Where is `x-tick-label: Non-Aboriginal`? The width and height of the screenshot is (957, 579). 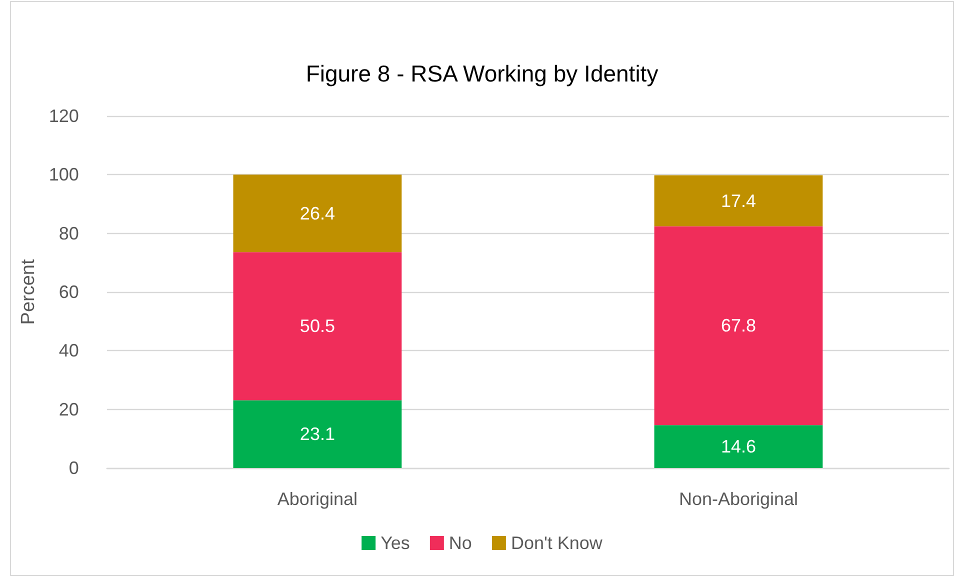 x-tick-label: Non-Aboriginal is located at coordinates (738, 499).